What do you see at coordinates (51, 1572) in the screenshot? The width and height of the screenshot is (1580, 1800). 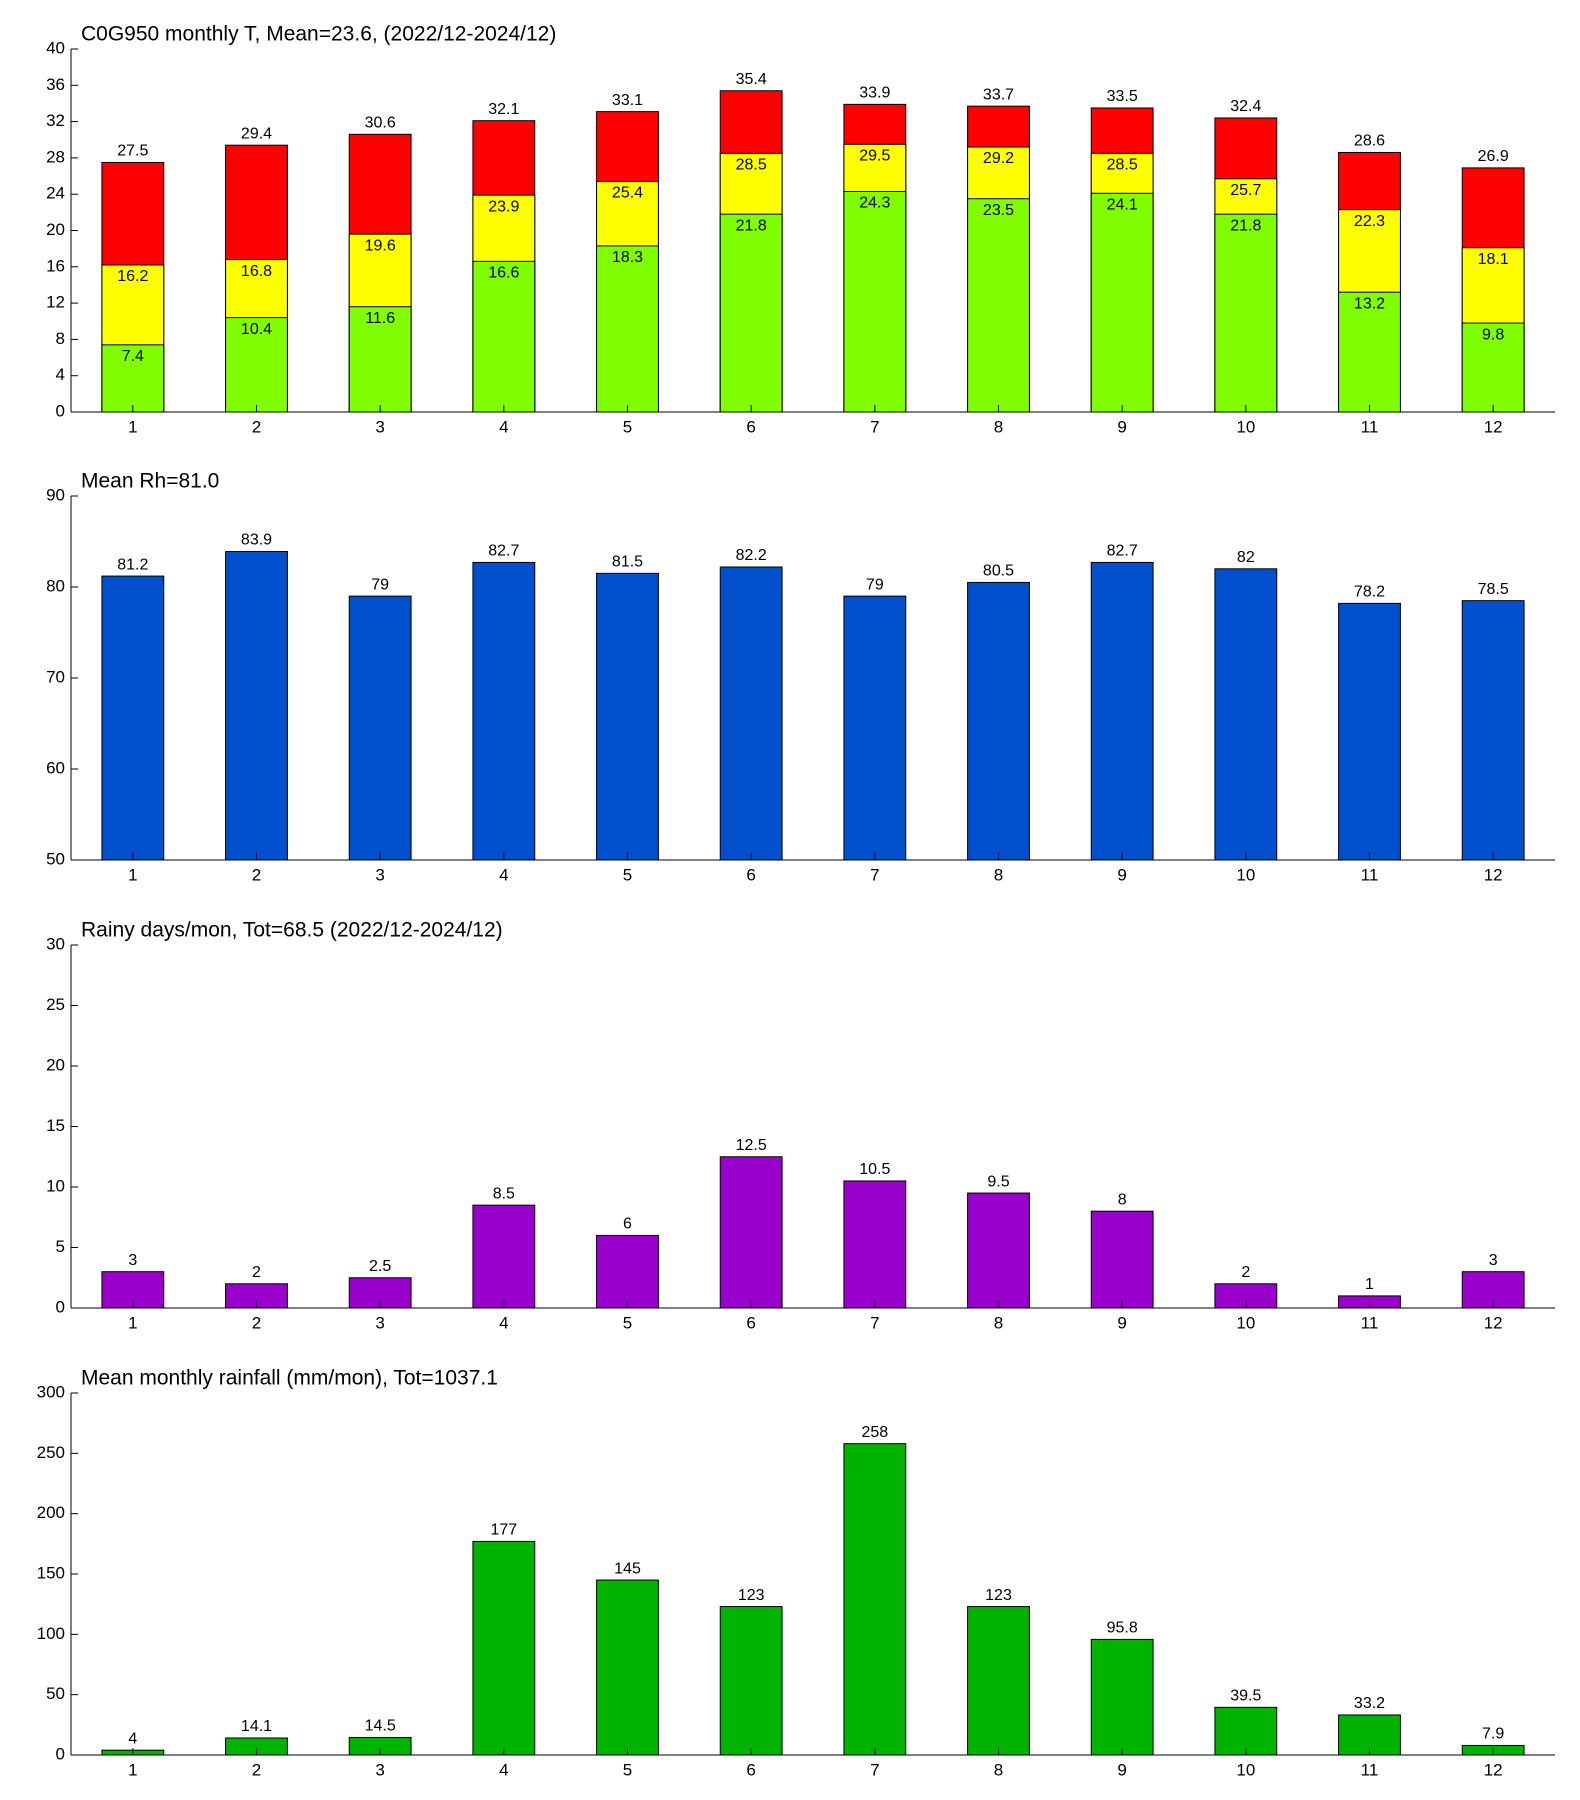 I see `y-tick-label: 150` at bounding box center [51, 1572].